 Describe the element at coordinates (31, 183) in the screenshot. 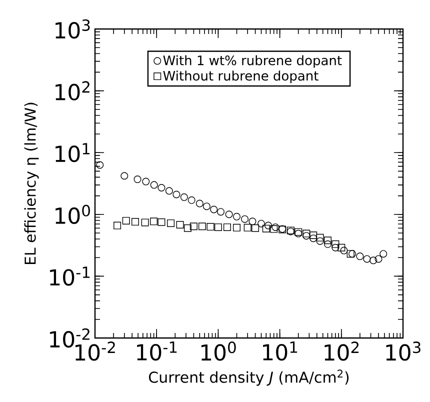

I see `y-axis-title: EL efficiency η (lm/W)` at that location.